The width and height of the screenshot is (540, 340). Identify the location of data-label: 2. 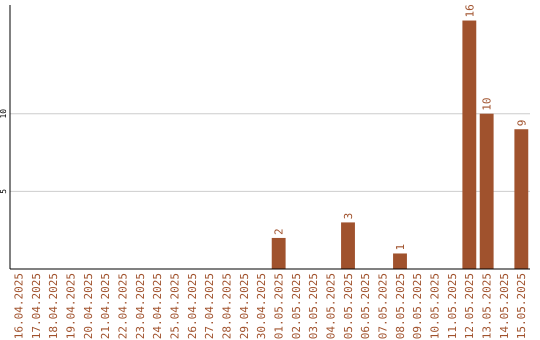
(279, 231).